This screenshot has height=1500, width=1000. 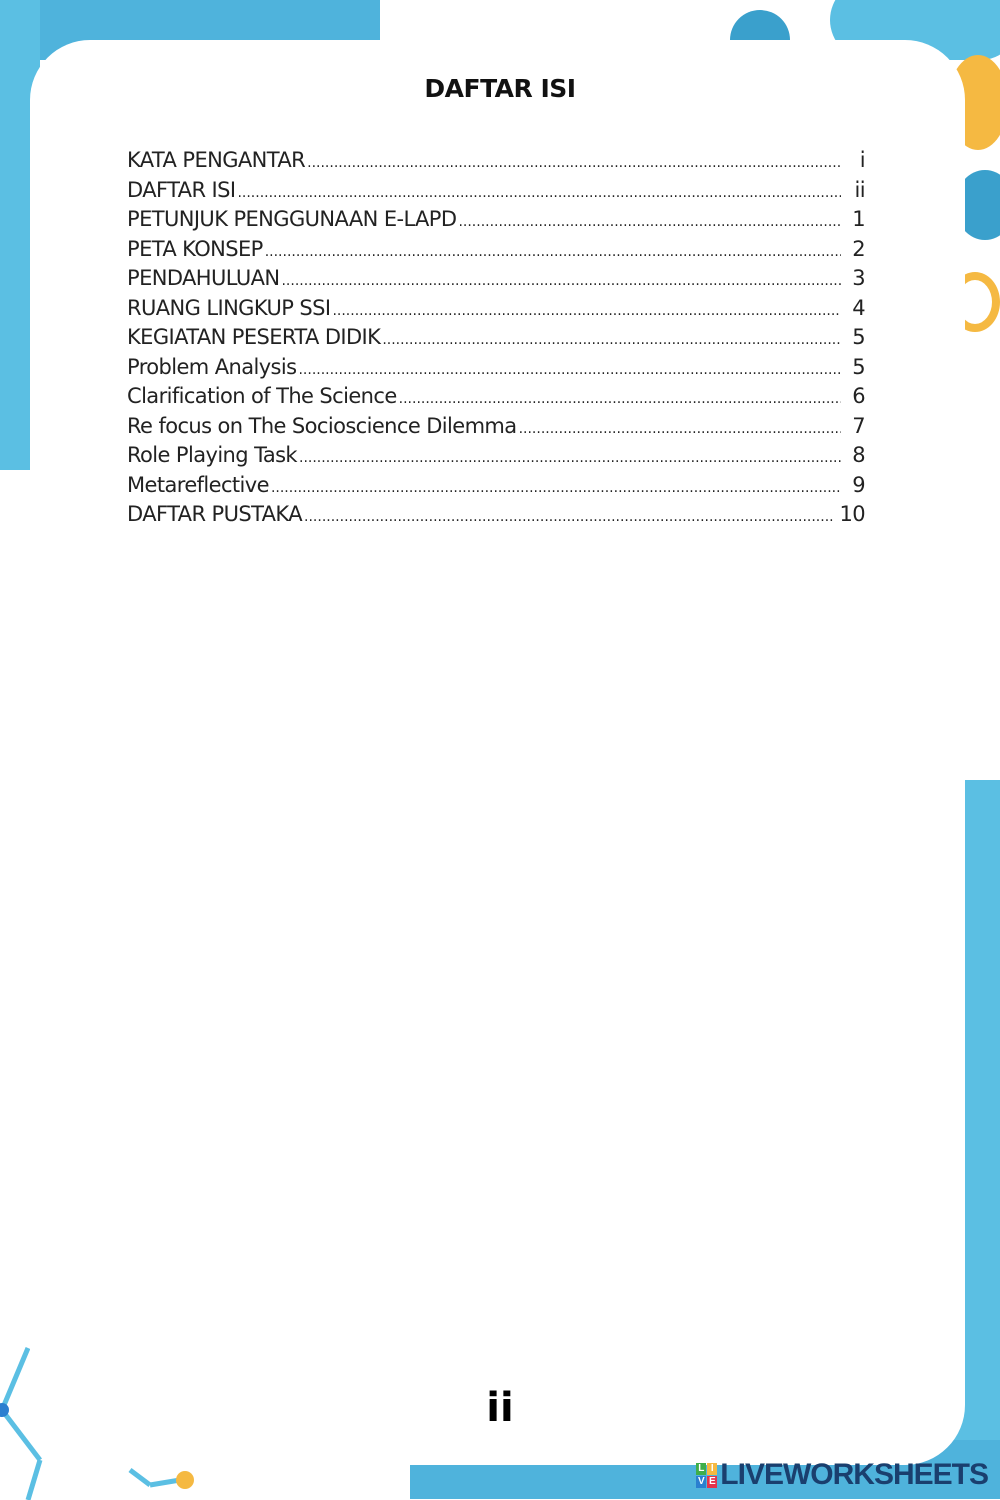 I want to click on logo-text: LIVEWORKSHEETS, so click(x=854, y=1474).